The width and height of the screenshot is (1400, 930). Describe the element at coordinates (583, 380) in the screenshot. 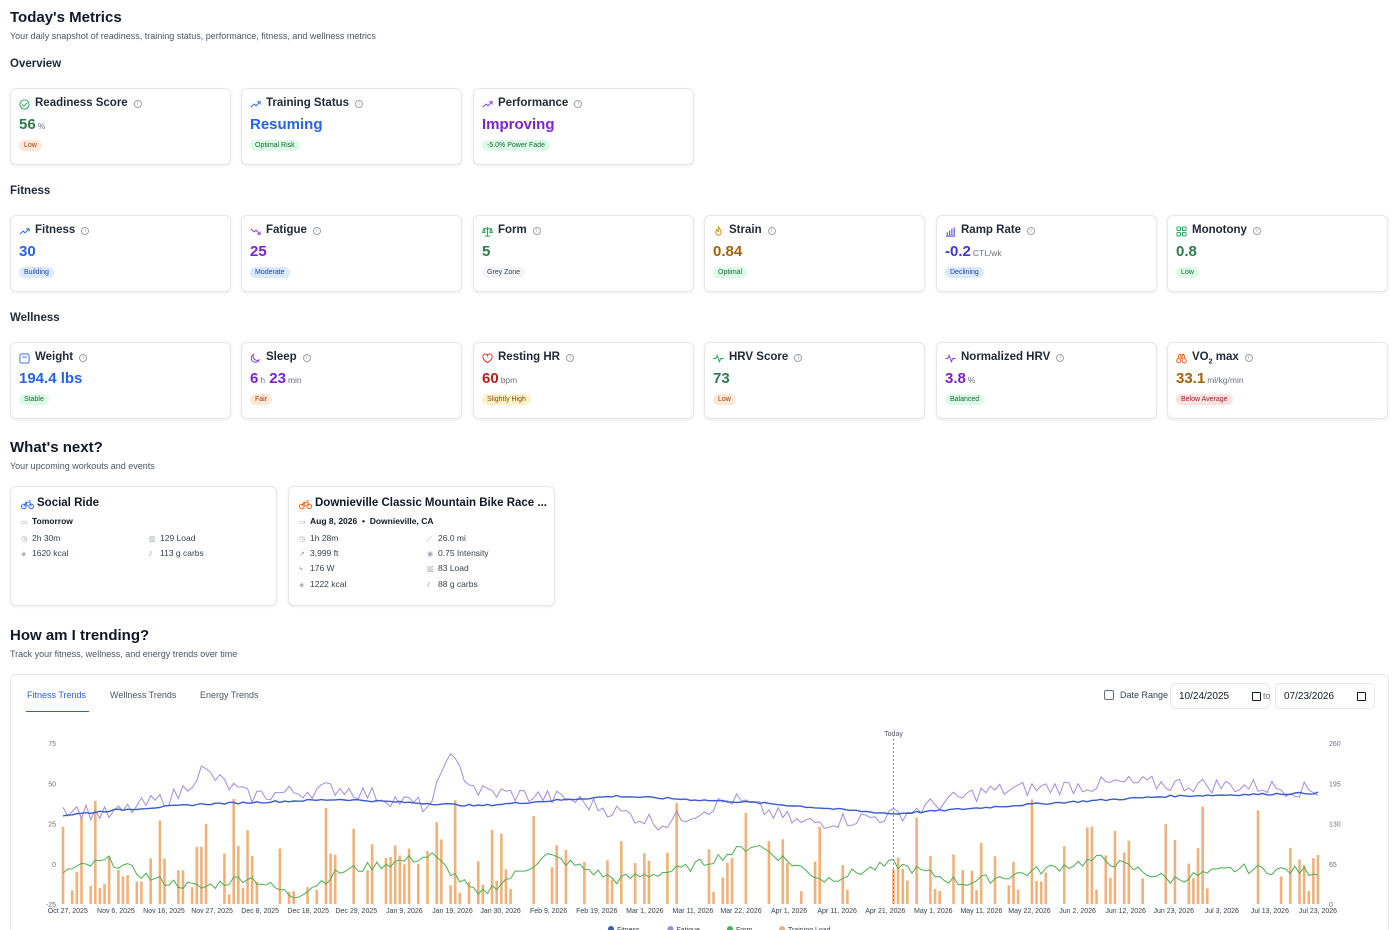

I see `card-resting-hr: Resting HR i 60 bpm Slightly High` at that location.